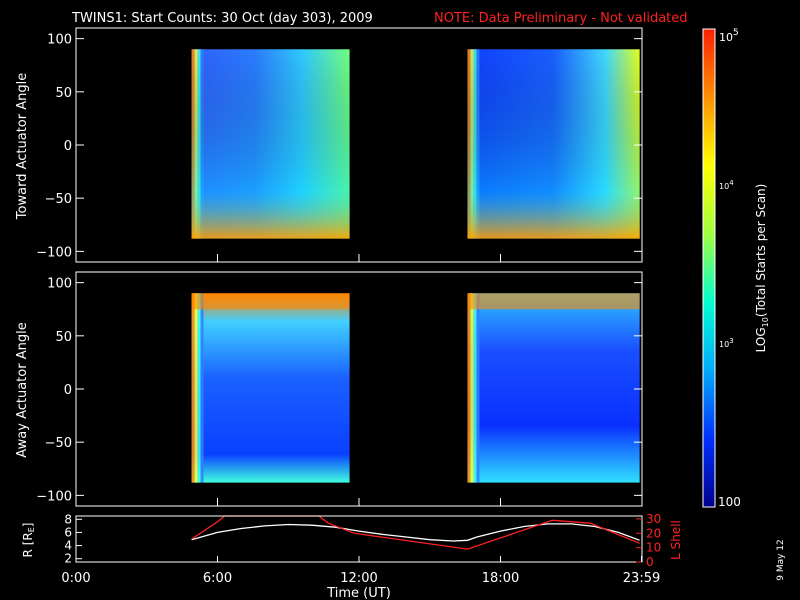 The height and width of the screenshot is (600, 800). Describe the element at coordinates (68, 532) in the screenshot. I see `r-ytick-label: 6` at that location.